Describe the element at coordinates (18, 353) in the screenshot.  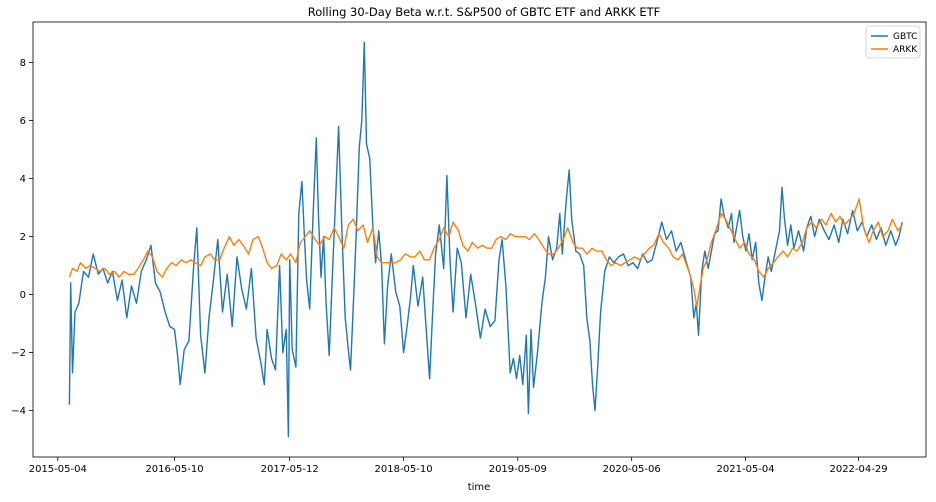
I see `y-tick-label: −2` at that location.